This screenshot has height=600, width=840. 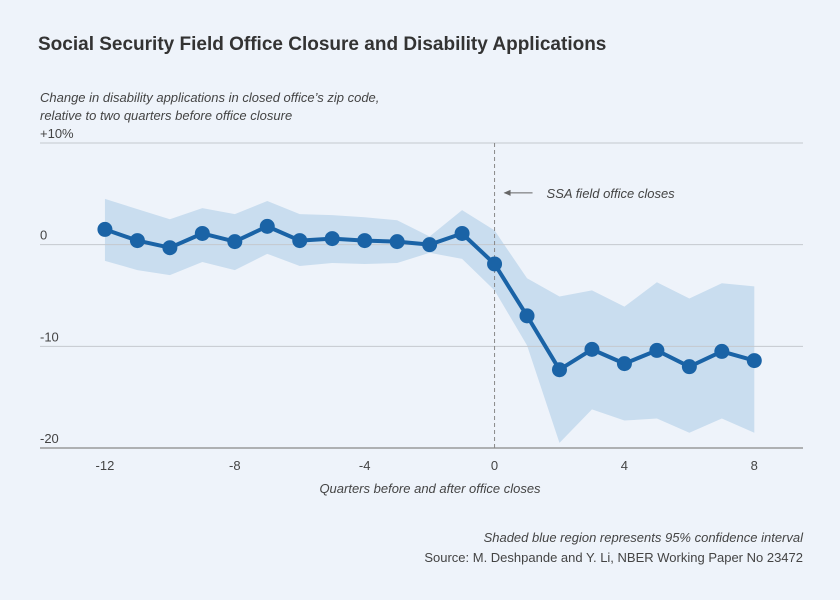 What do you see at coordinates (49, 336) in the screenshot?
I see `y-tick-label: -10` at bounding box center [49, 336].